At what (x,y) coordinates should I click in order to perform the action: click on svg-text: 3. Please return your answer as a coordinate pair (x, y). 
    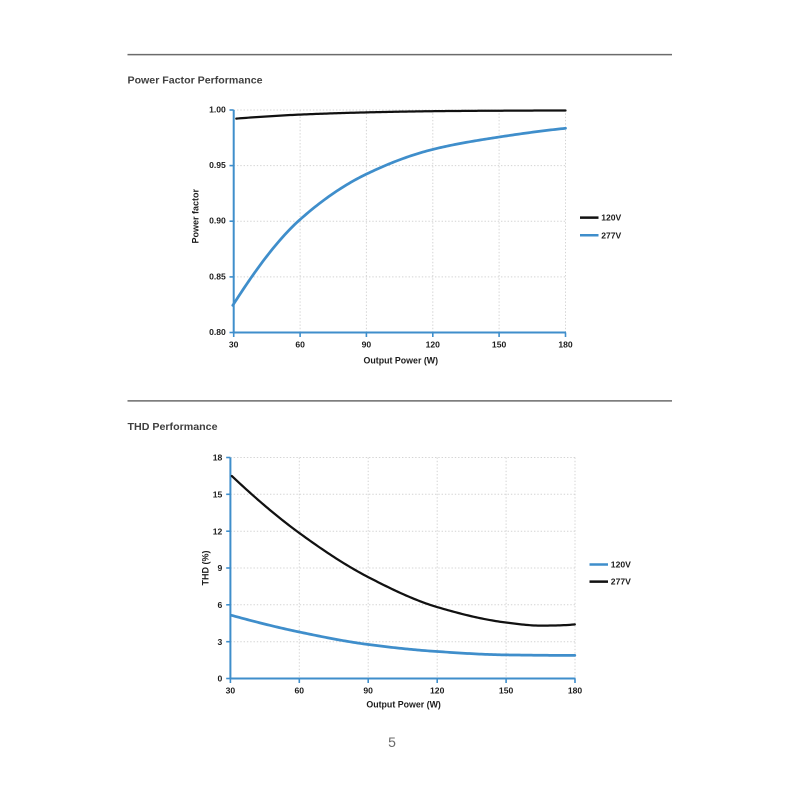
    Looking at the image, I should click on (220, 642).